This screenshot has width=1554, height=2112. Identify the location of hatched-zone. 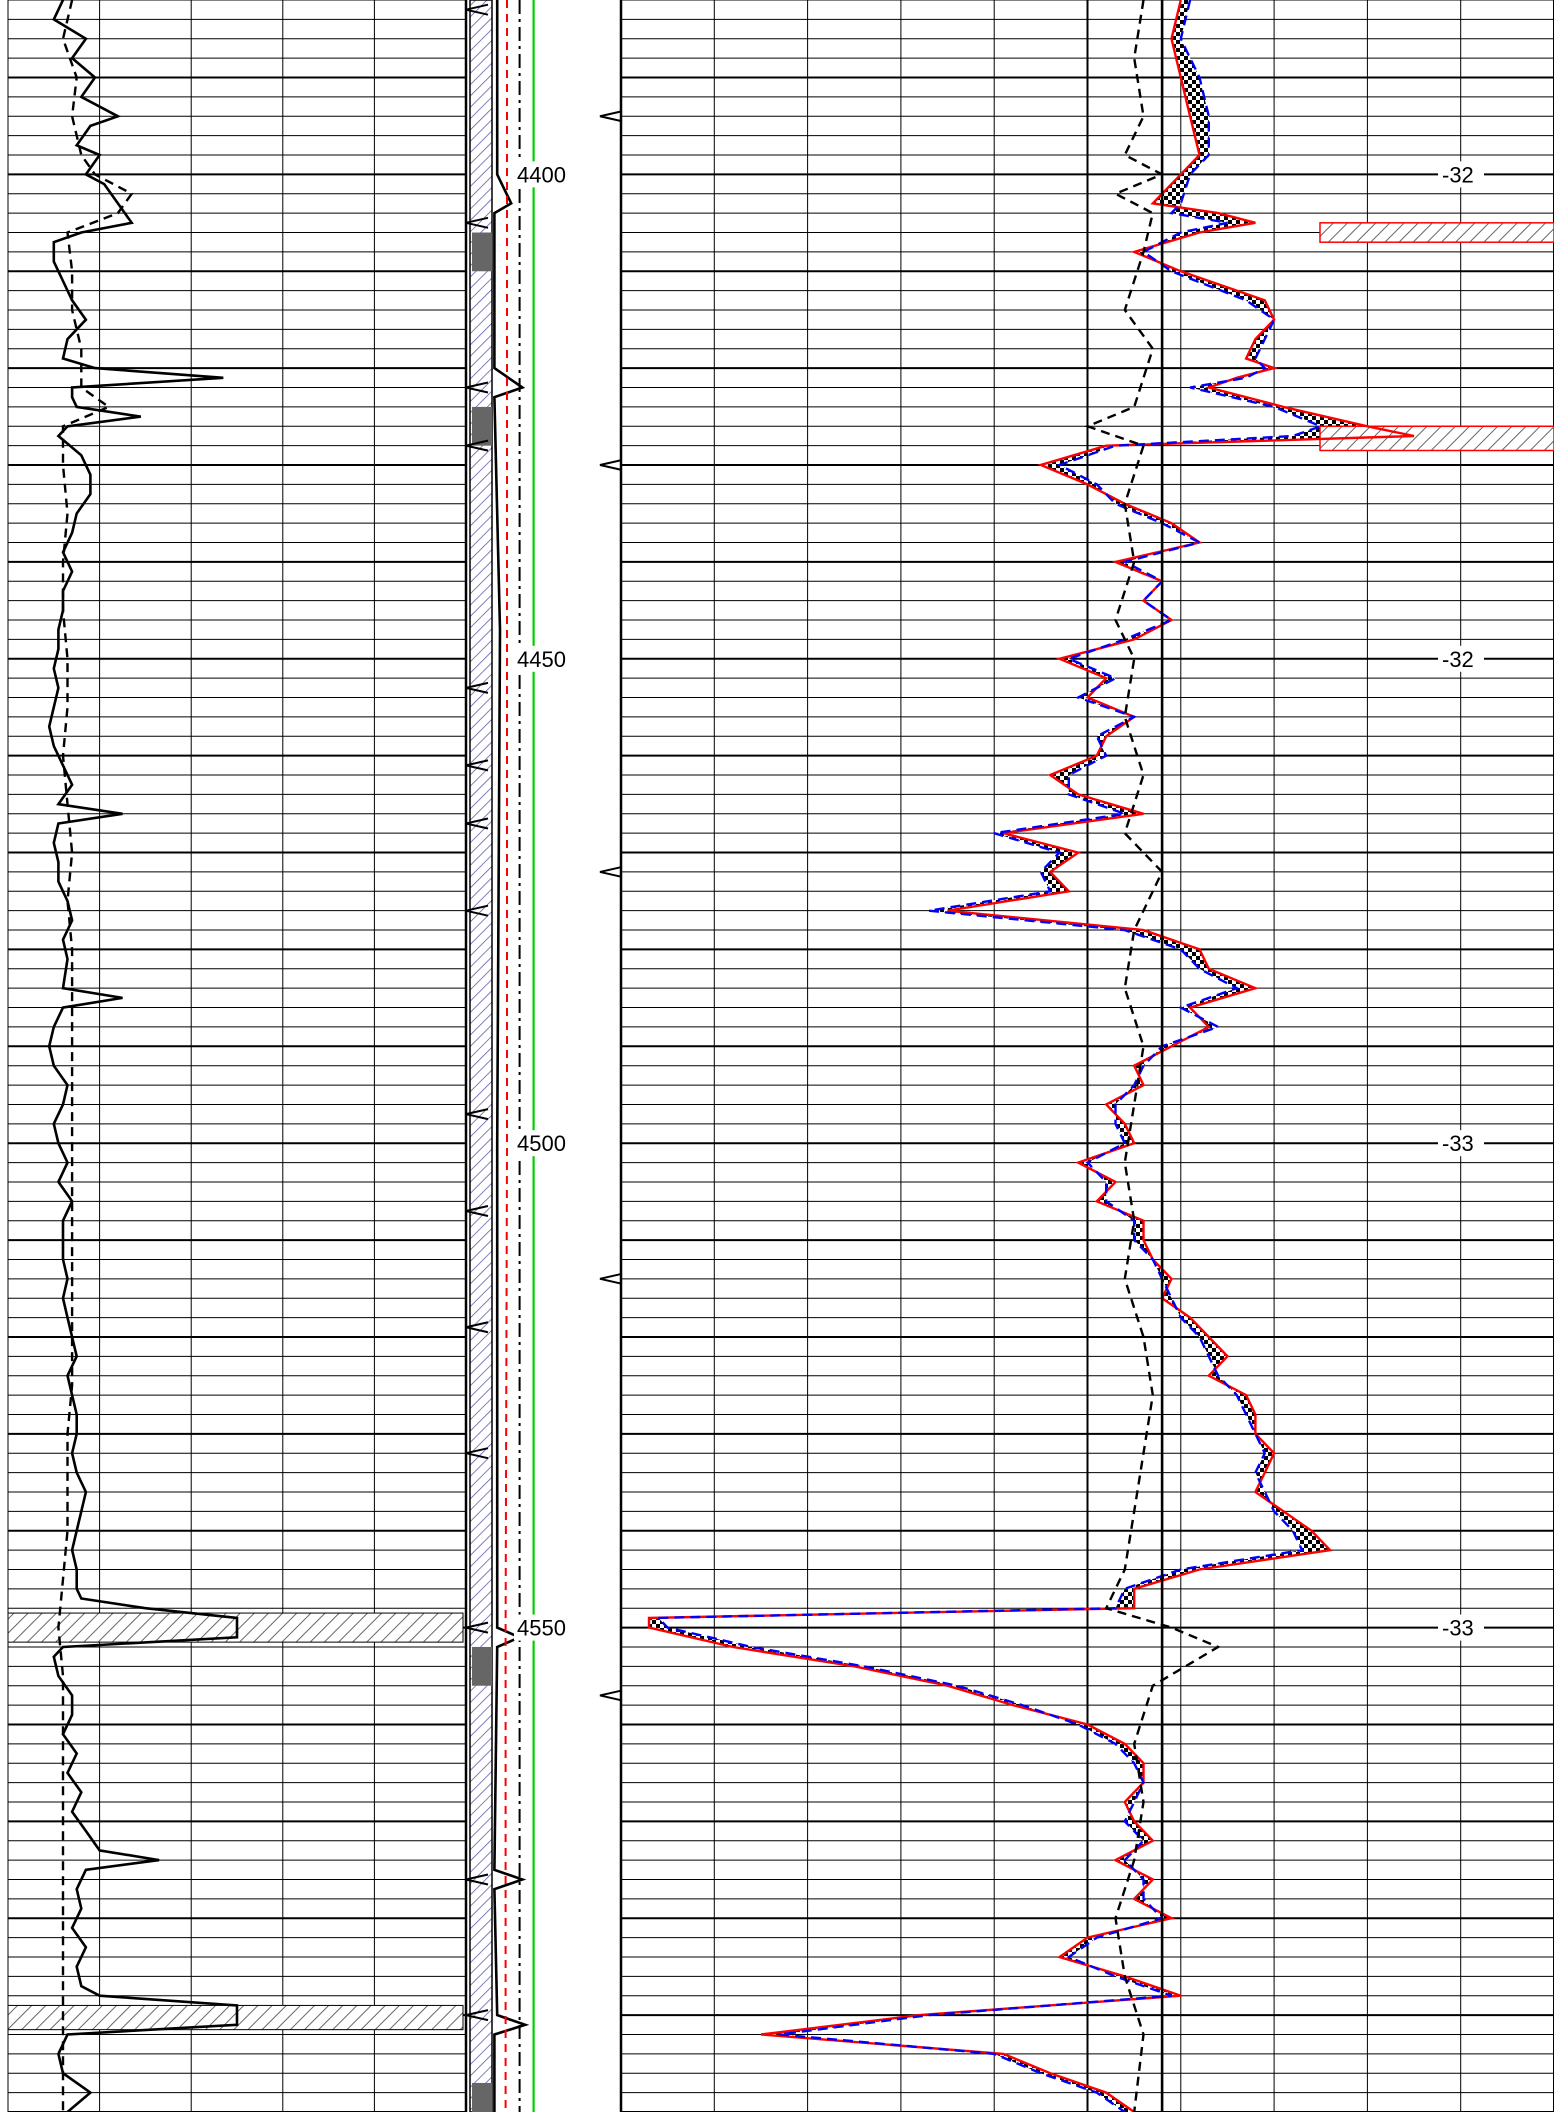
(1436, 232).